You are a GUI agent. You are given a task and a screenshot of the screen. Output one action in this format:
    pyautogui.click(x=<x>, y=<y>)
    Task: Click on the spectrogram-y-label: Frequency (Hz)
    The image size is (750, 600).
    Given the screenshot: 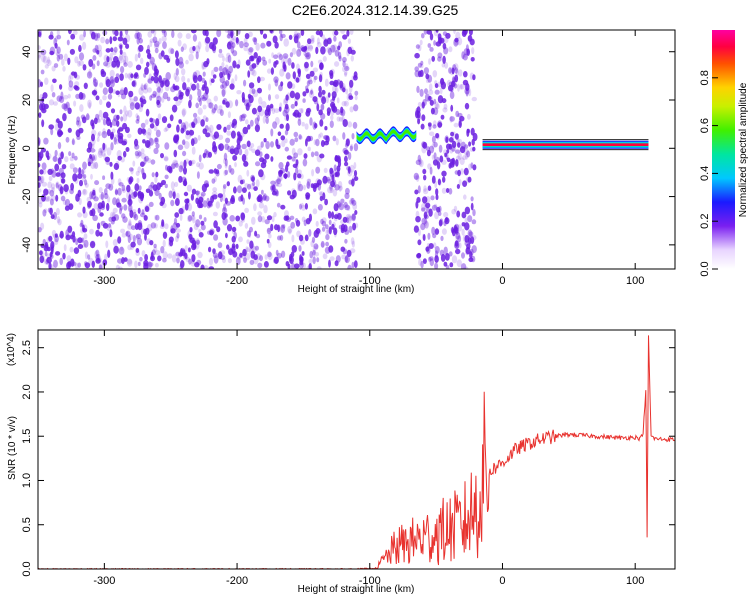 What is the action you would take?
    pyautogui.click(x=12, y=150)
    